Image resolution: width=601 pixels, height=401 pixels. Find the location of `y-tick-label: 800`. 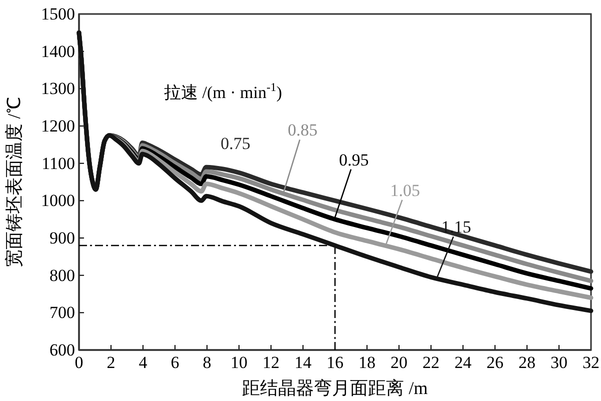

y-tick-label: 800 is located at coordinates (62, 275).